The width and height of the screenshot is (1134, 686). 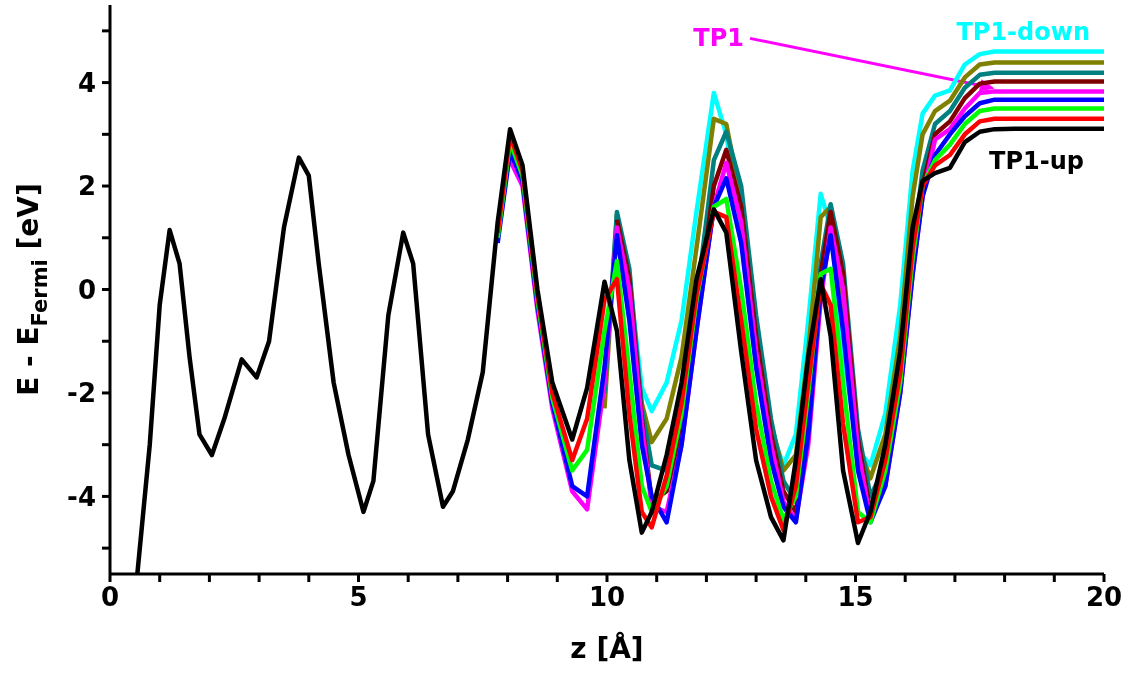 I want to click on x-tick-label: 0, so click(x=110, y=597).